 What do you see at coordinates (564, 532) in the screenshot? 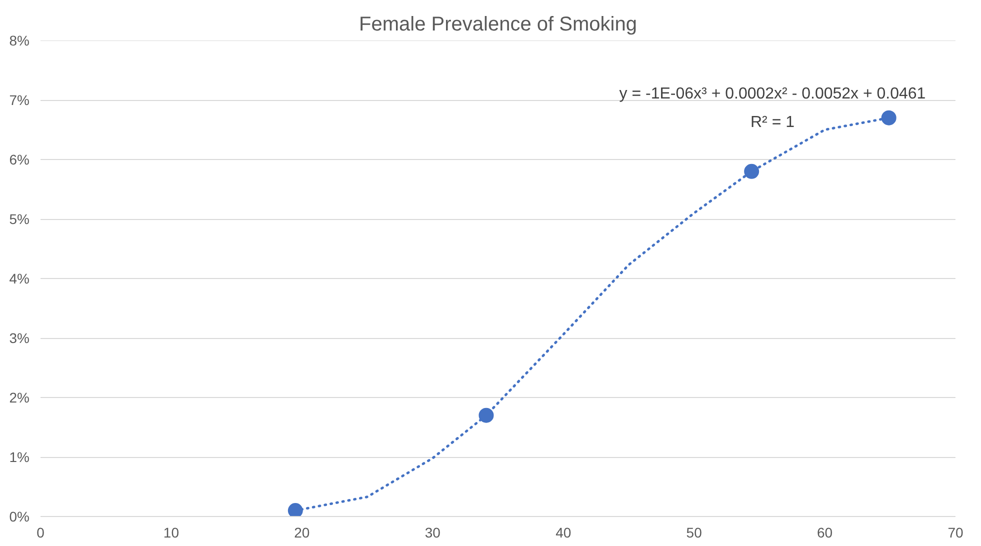
I see `x-tick-label: 40` at bounding box center [564, 532].